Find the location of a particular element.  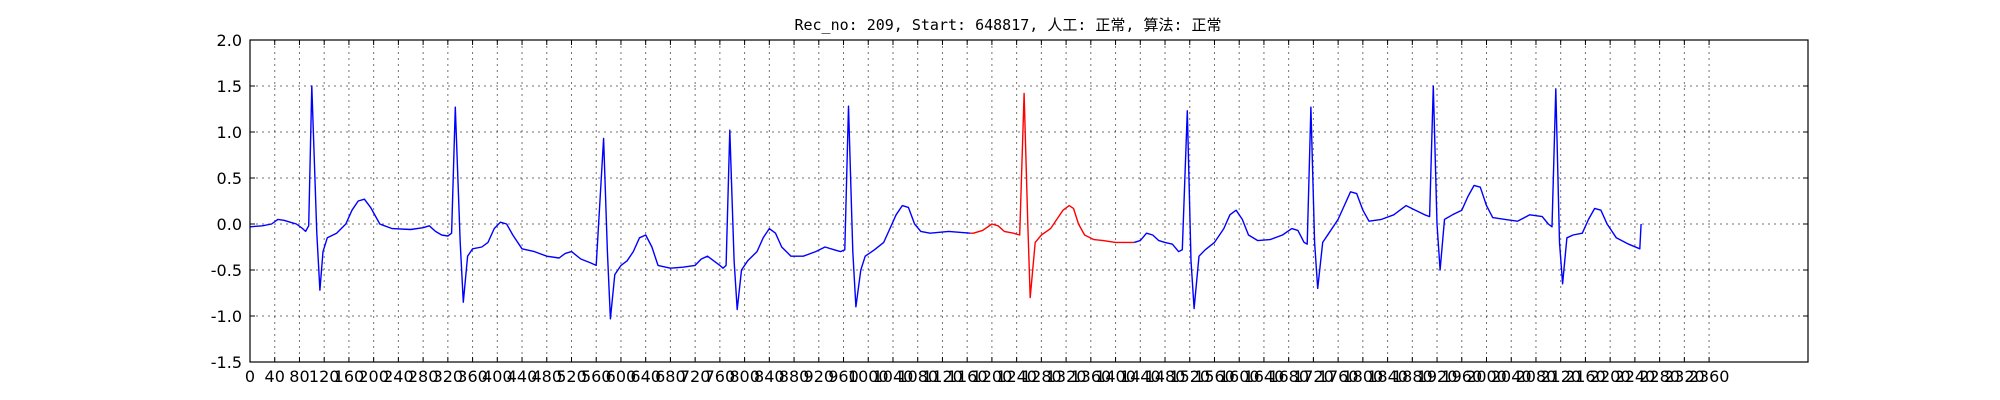

x-tick-label: 2080 is located at coordinates (1536, 376).